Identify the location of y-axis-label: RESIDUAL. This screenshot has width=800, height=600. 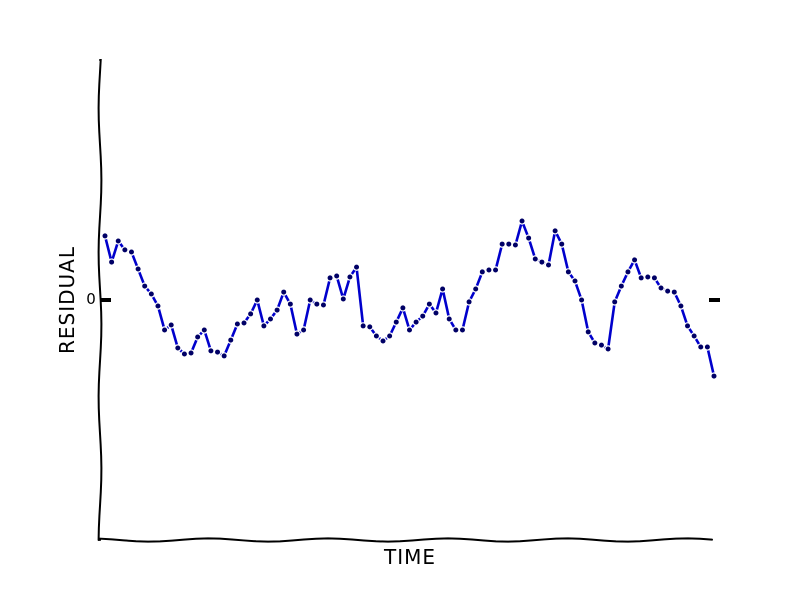
(67, 300).